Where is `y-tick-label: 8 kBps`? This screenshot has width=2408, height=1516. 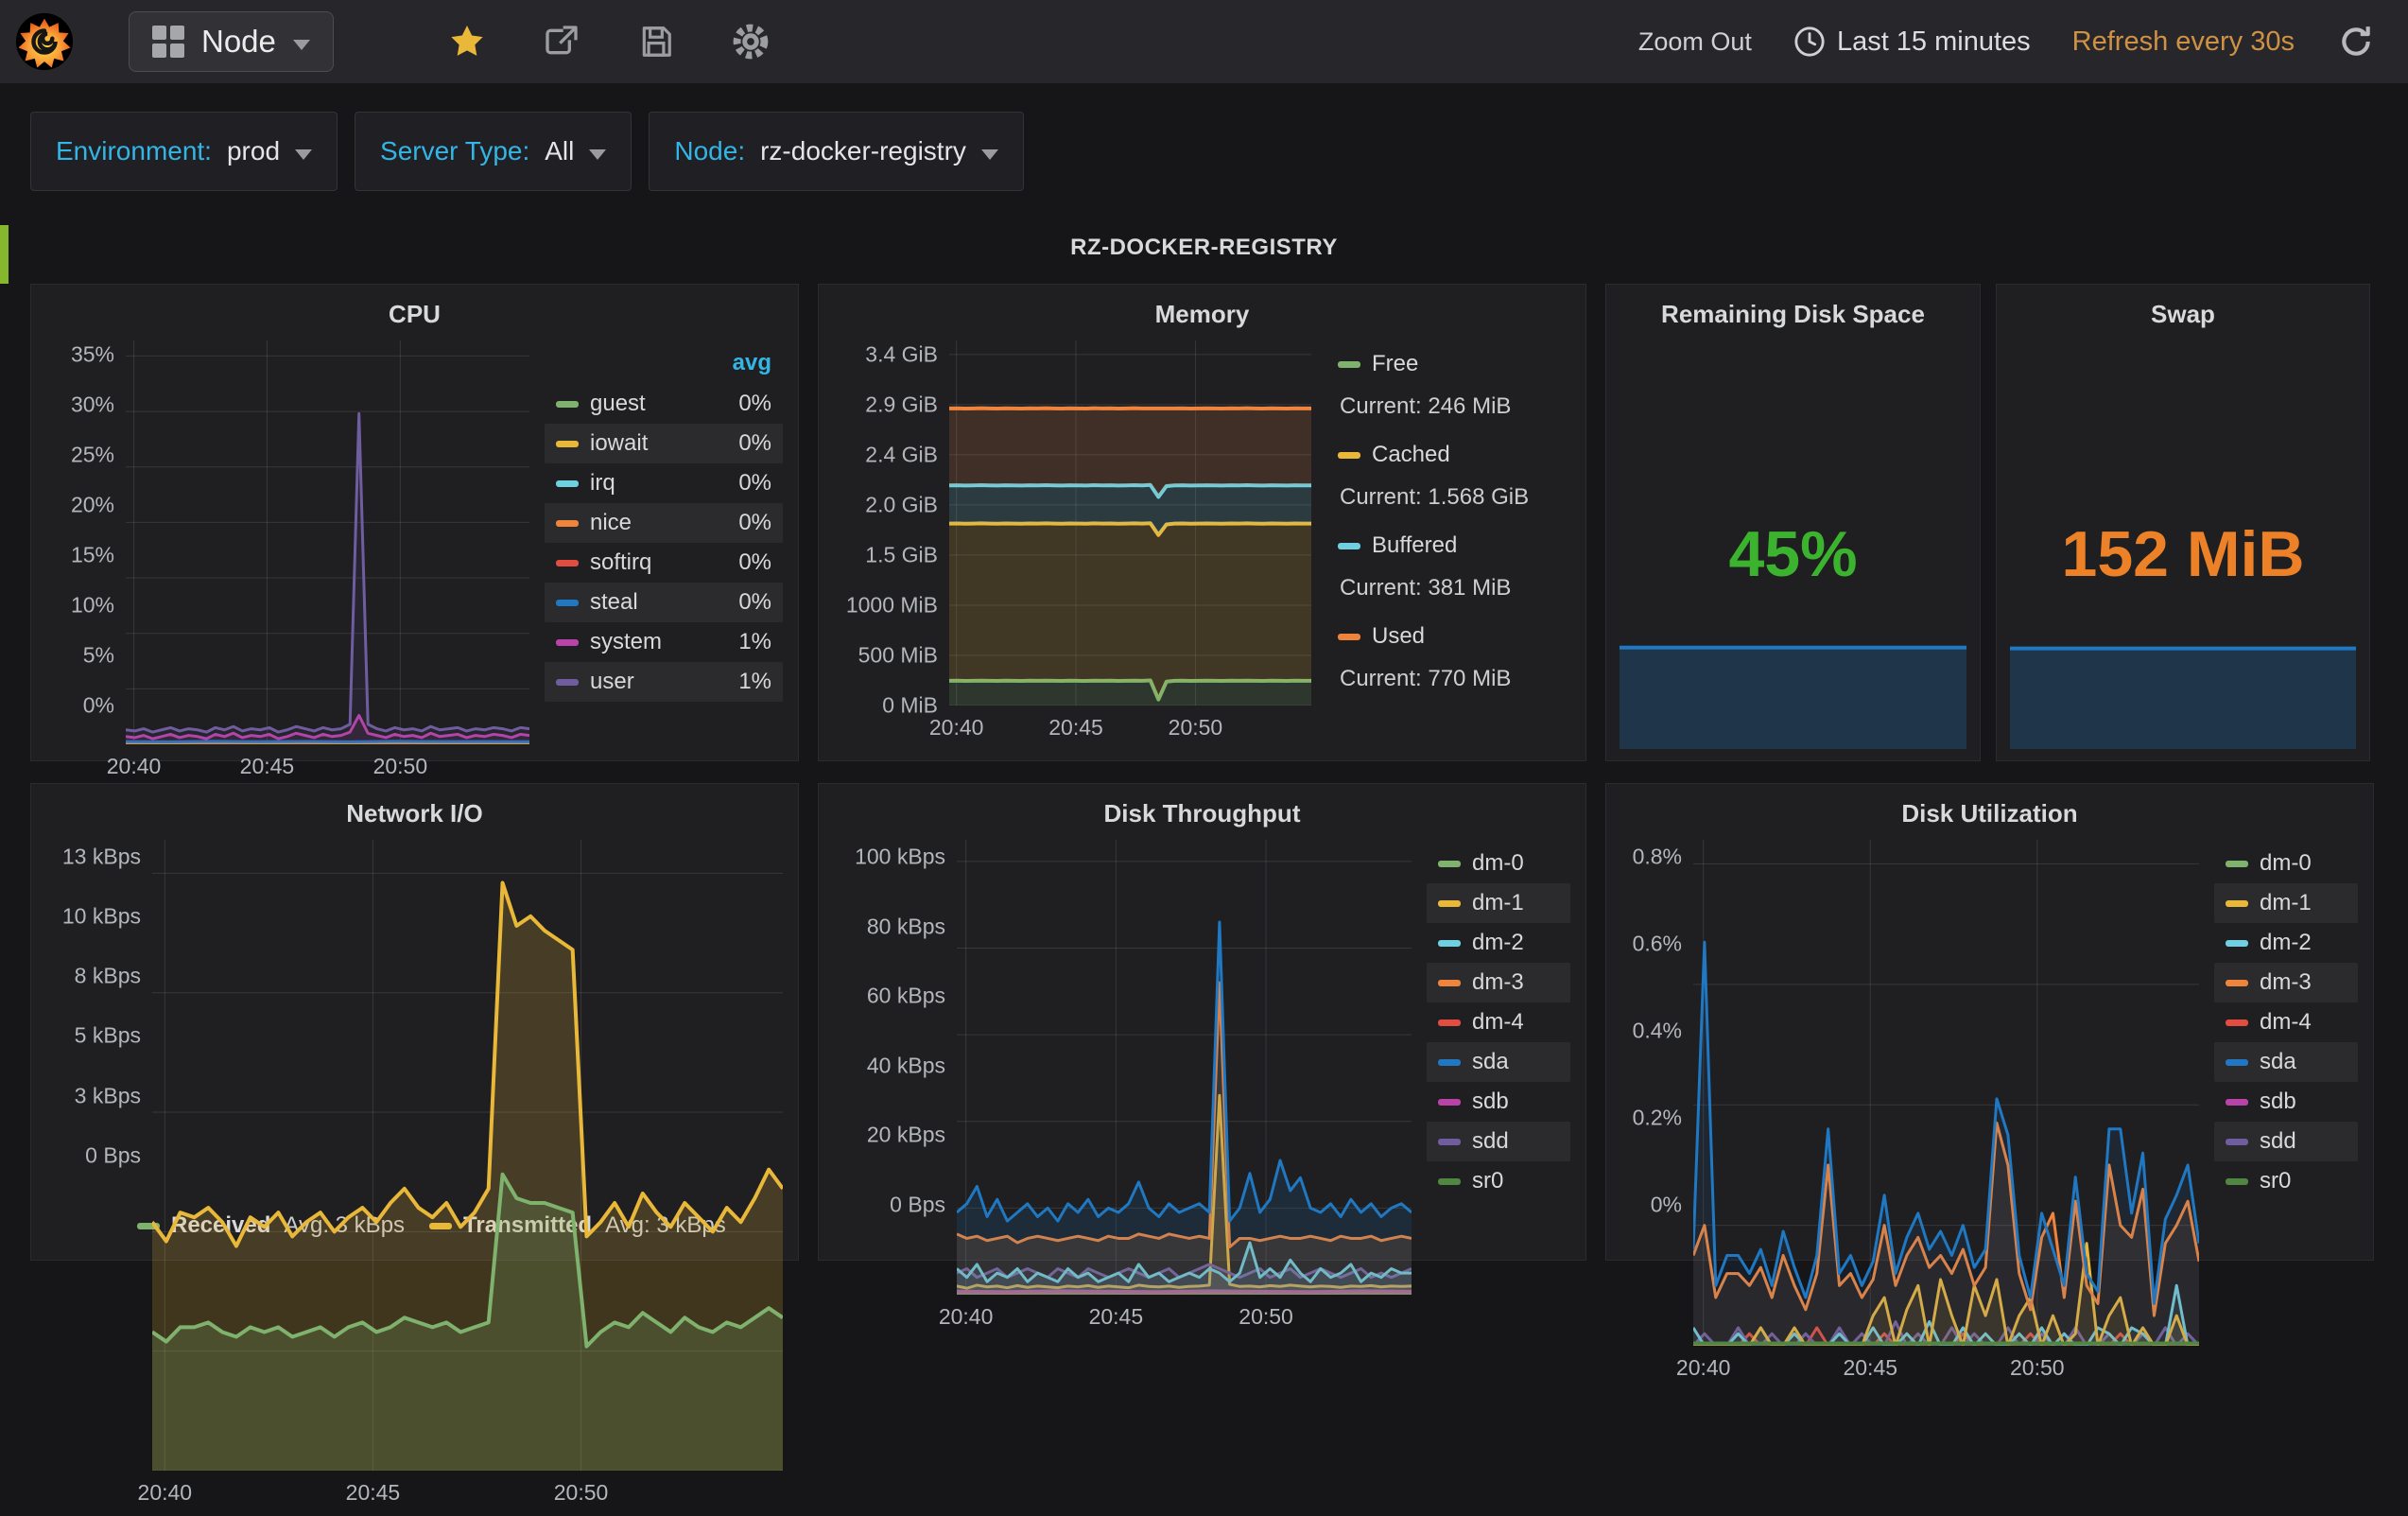
y-tick-label: 8 kBps is located at coordinates (108, 977).